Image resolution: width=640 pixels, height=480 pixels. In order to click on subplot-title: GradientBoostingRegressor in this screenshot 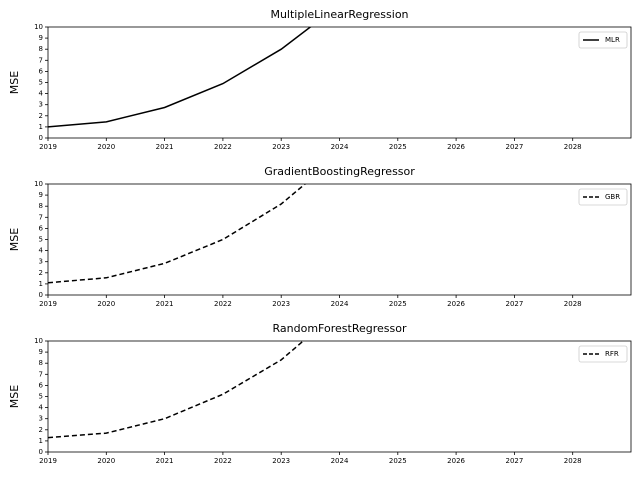, I will do `click(339, 171)`.